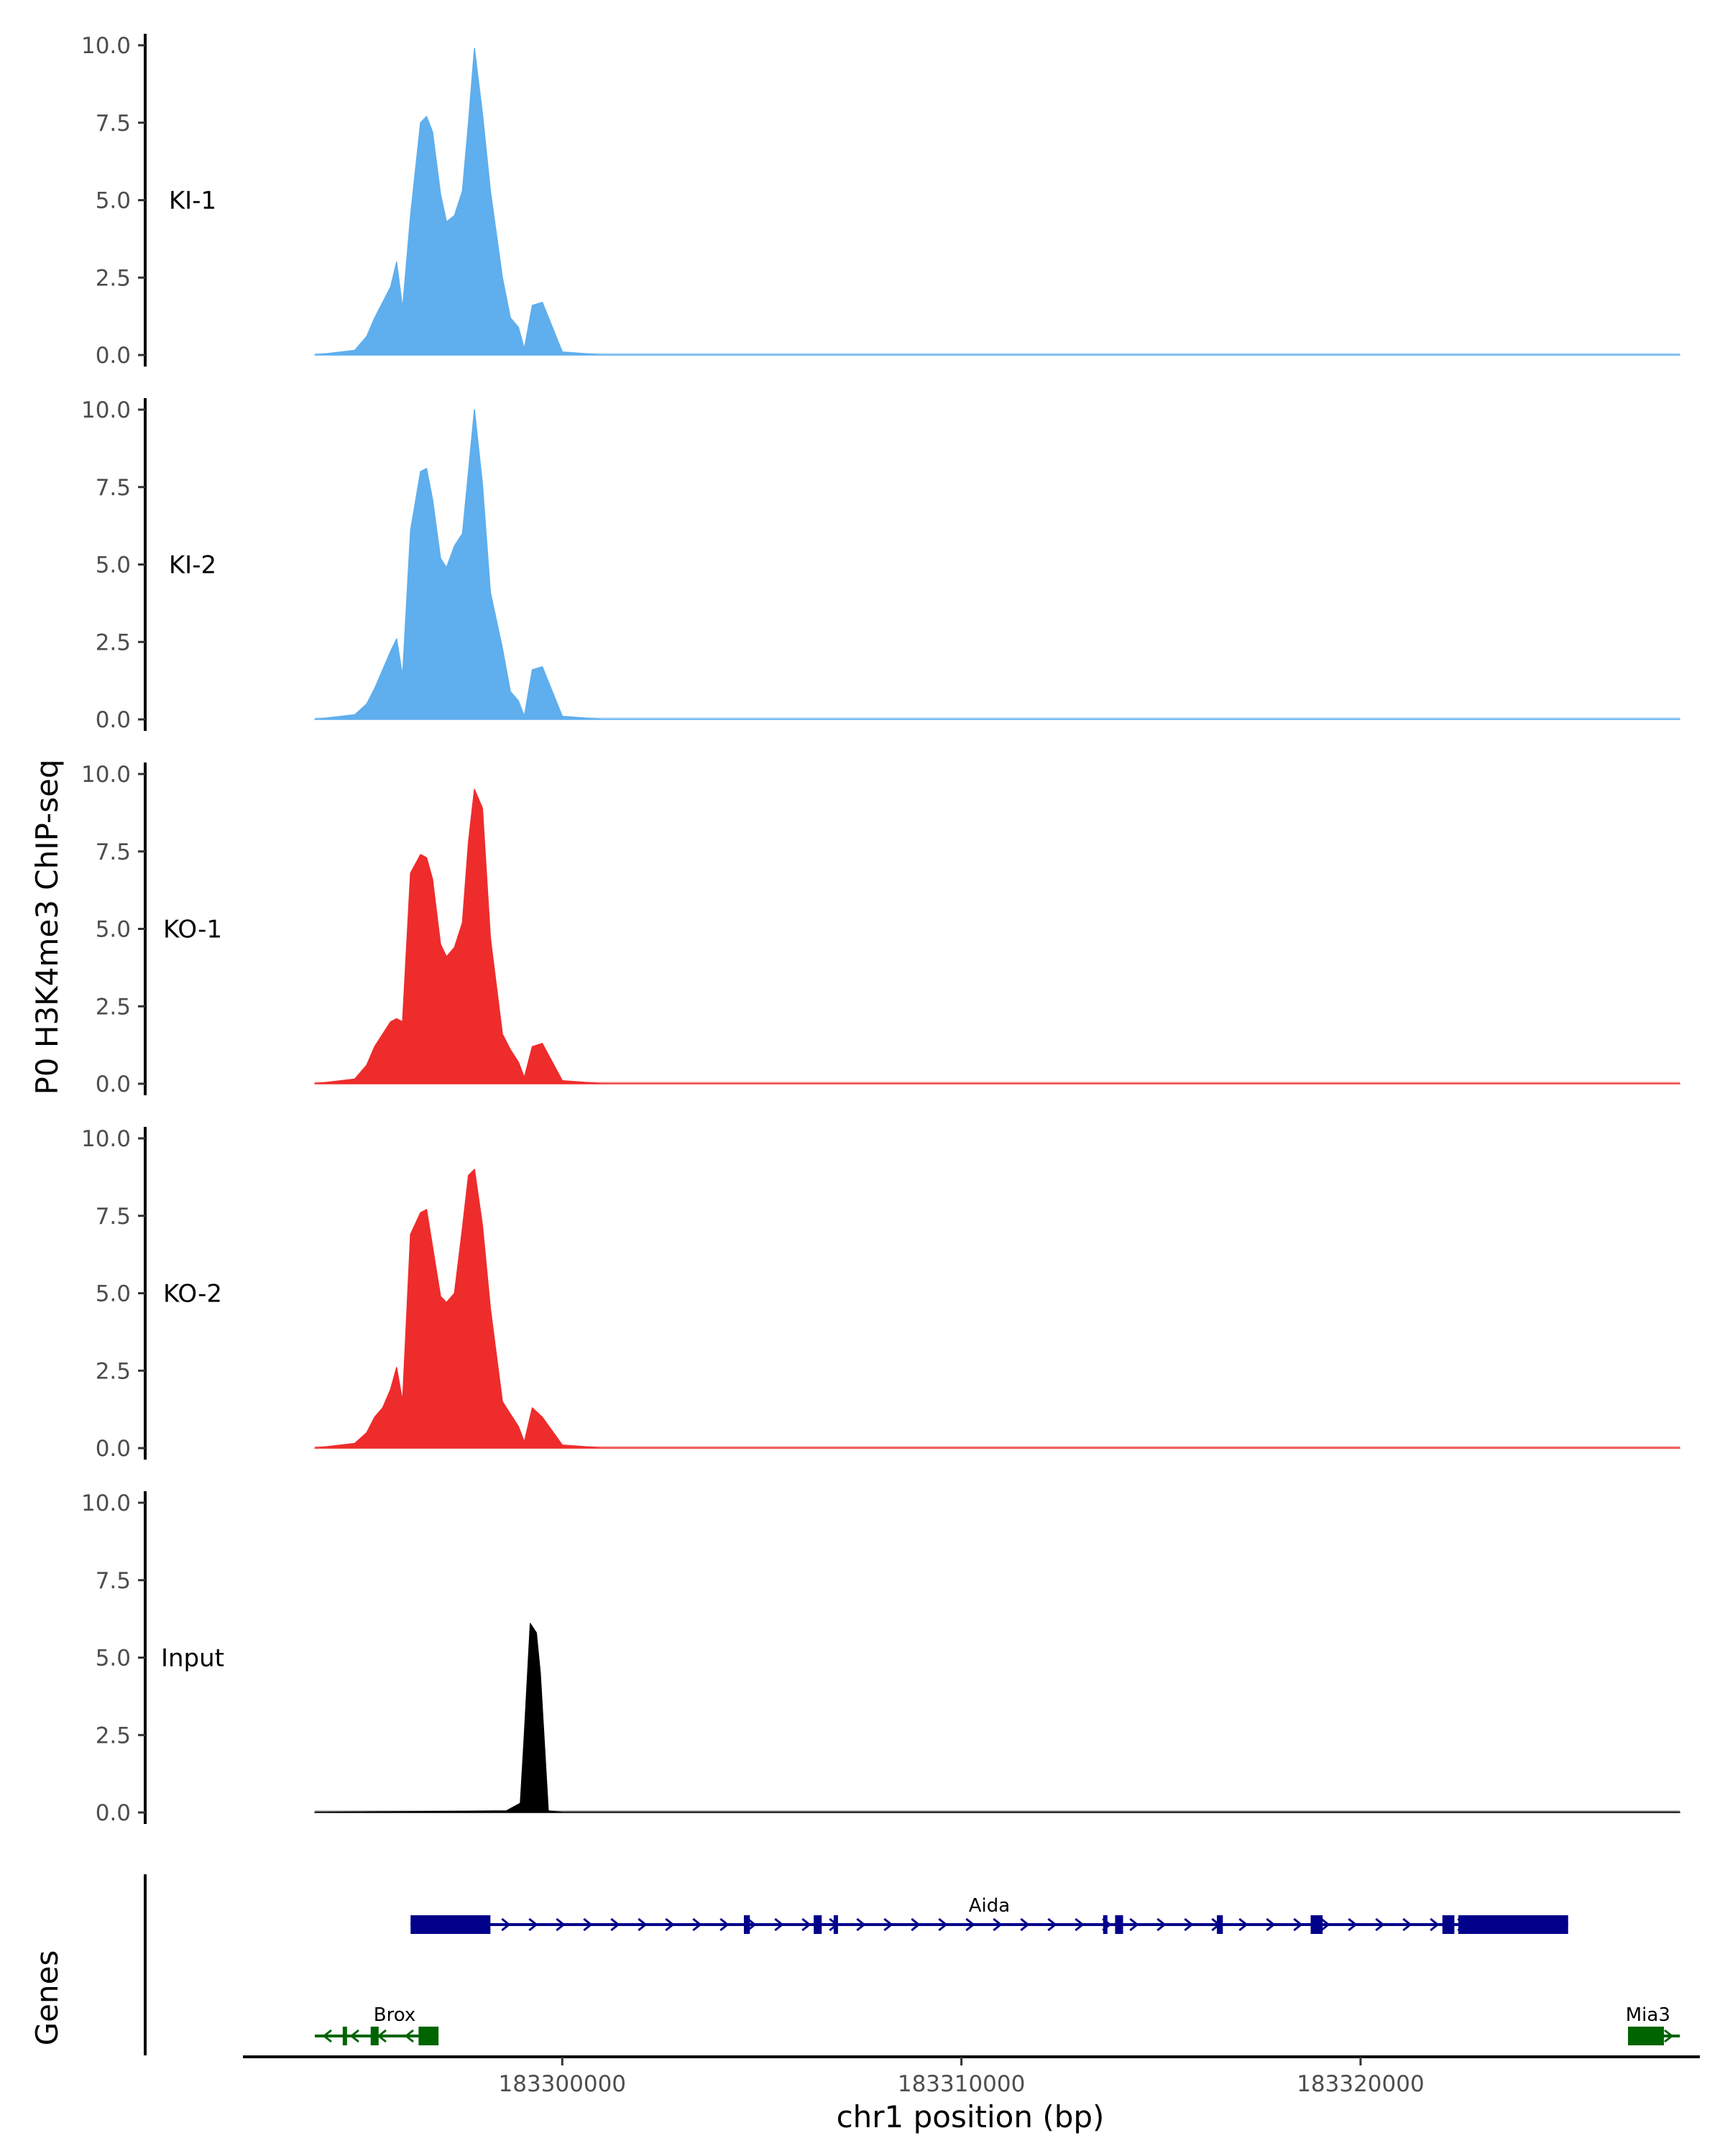  I want to click on track-ki-2: 0.0 2.5 5.0 7.5 10.0 KI-2, so click(880, 565).